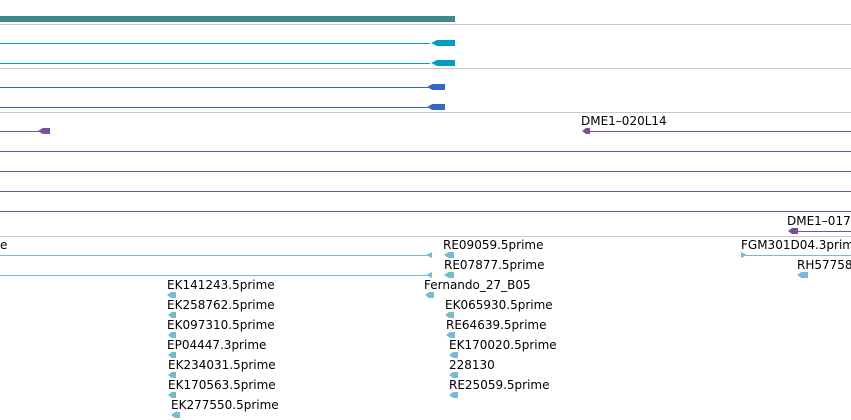  Describe the element at coordinates (496, 325) in the screenshot. I see `est-label: RE64639.5prime` at that location.